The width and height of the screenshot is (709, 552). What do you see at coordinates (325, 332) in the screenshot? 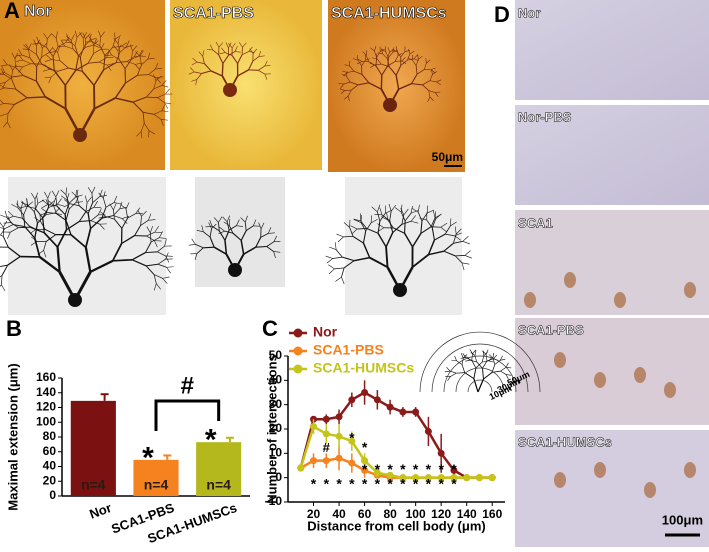
I see `legend-label: Nor` at bounding box center [325, 332].